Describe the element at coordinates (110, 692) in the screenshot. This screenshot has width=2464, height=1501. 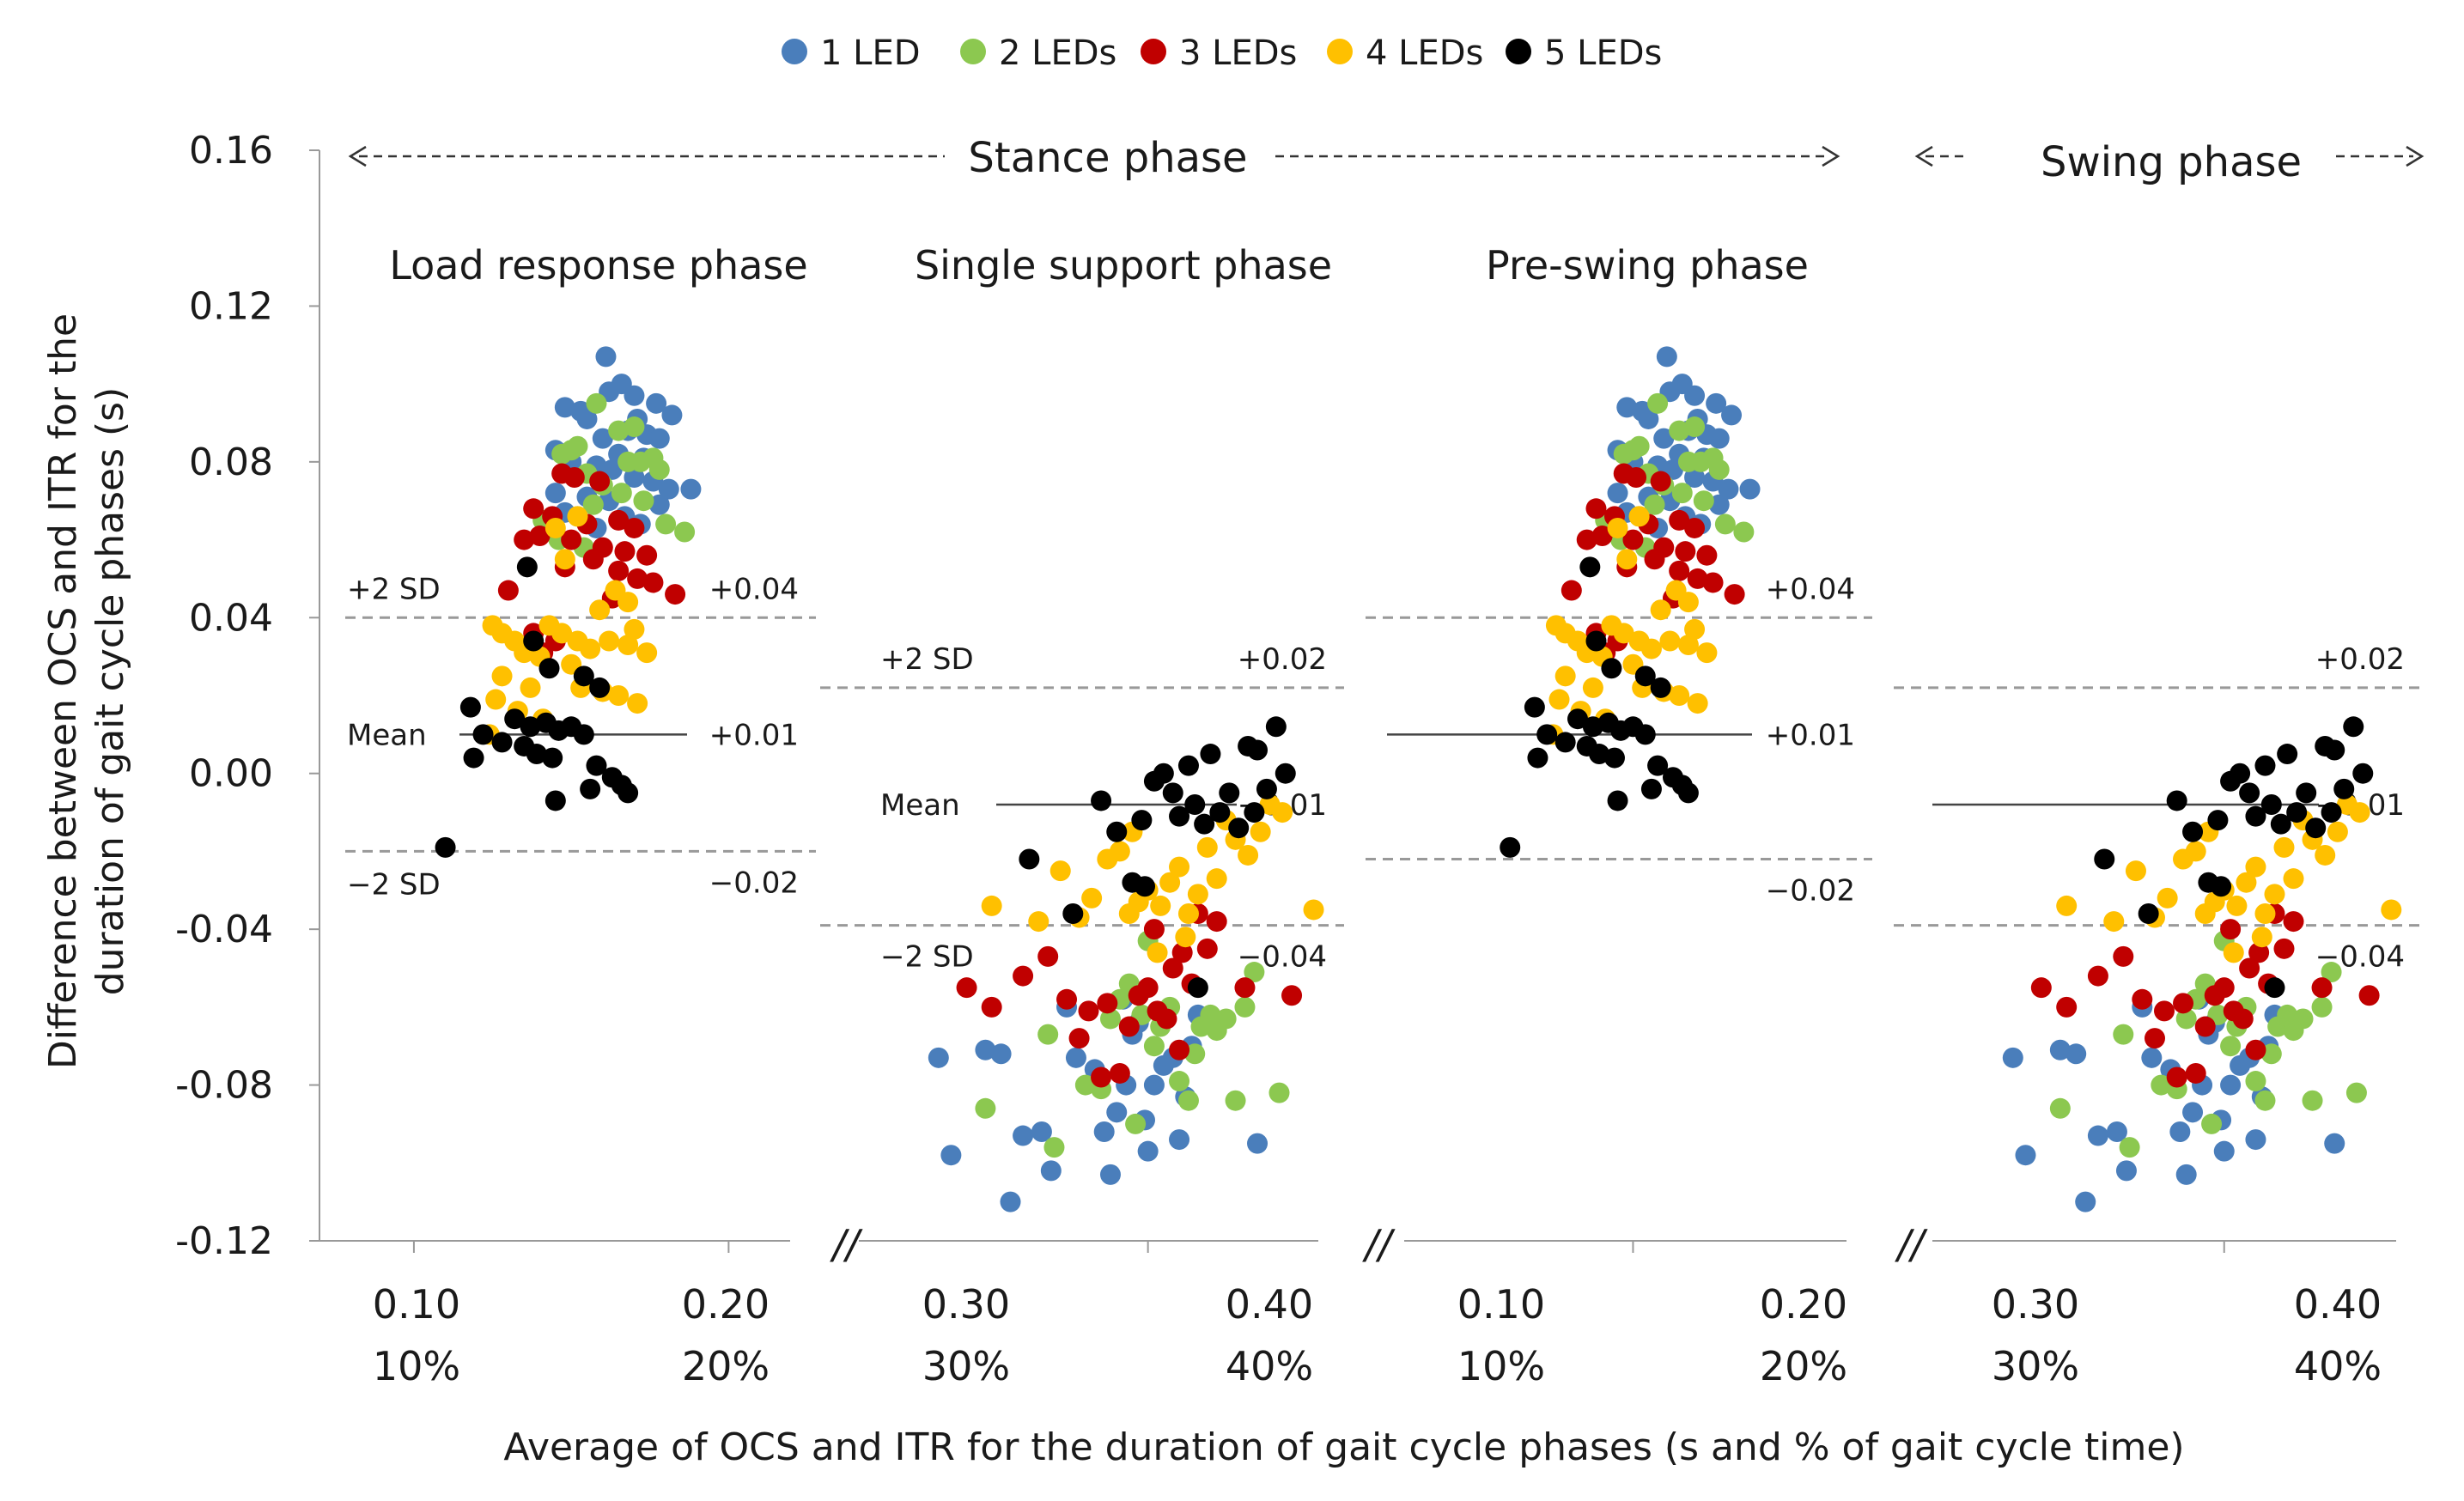
I see `y-axis-label-line-2: duration of gait cycle phases (s)` at that location.